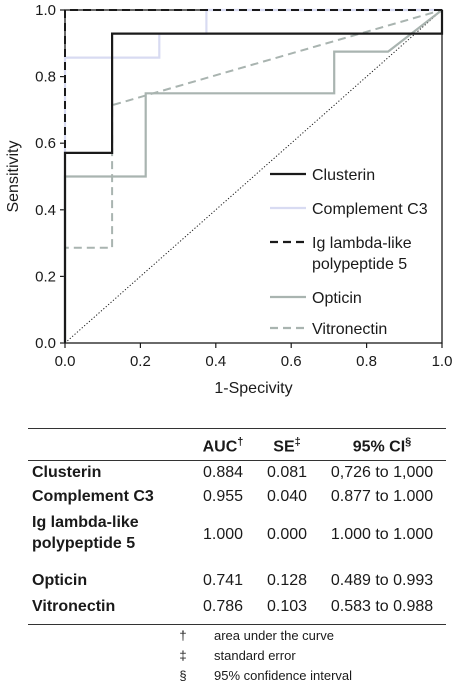 Image resolution: width=474 pixels, height=696 pixels. I want to click on y-tick-label: 0.0, so click(45, 343).